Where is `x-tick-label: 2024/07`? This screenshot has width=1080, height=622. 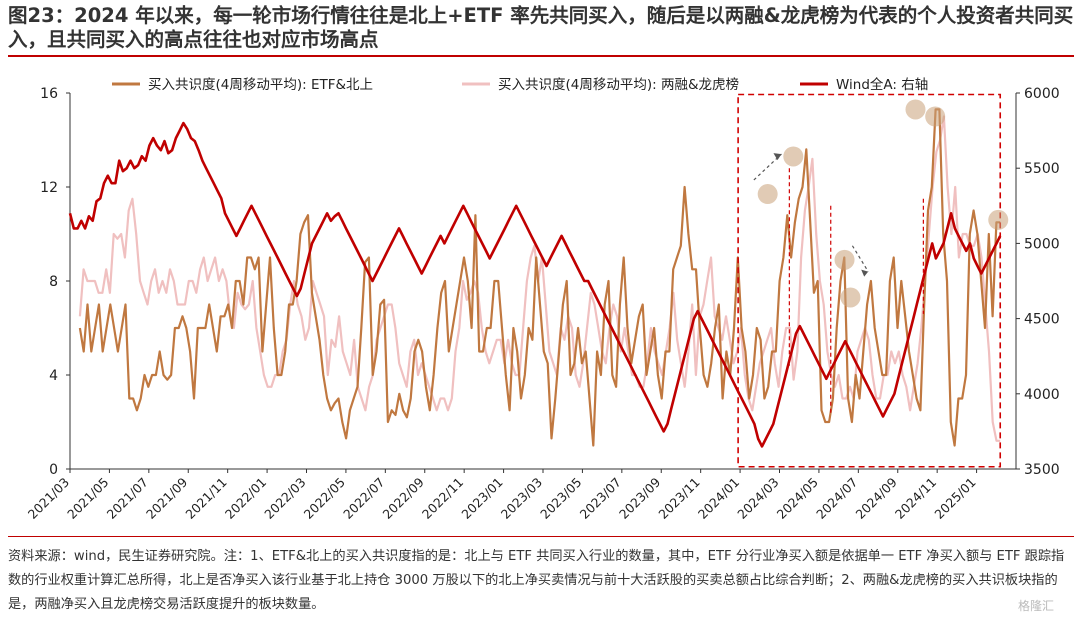 x-tick-label: 2024/07 is located at coordinates (836, 498).